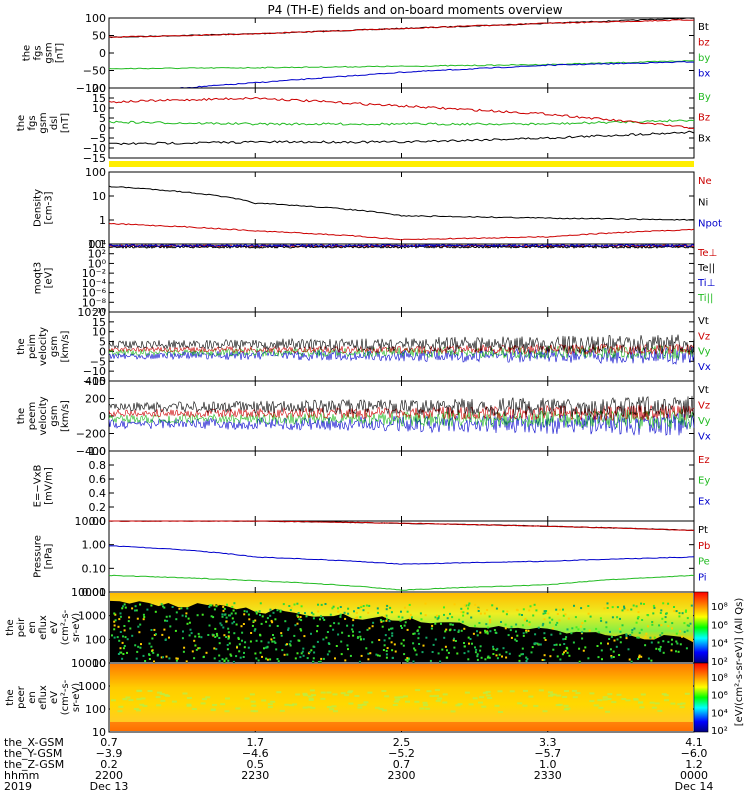  I want to click on y-label-line: the, so click(27, 53).